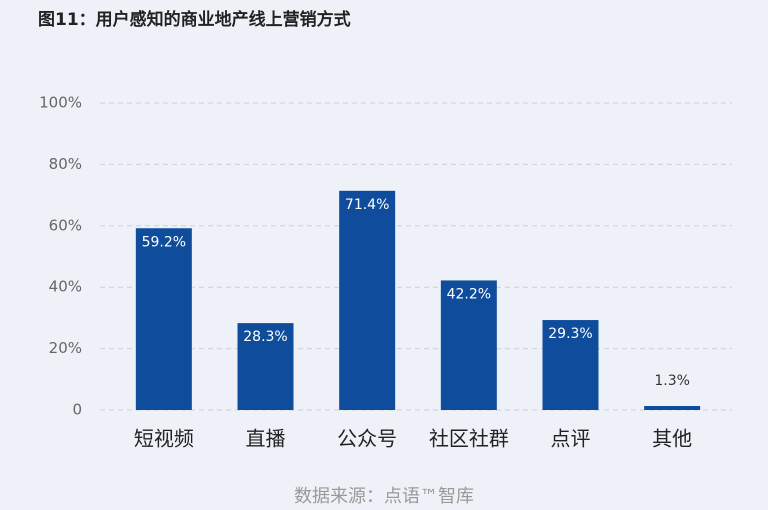 This screenshot has height=510, width=768. I want to click on y-tick-label: 40%, so click(65, 287).